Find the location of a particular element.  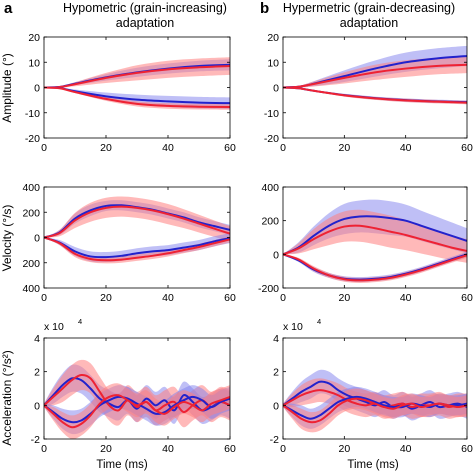

ylabel-amplitude: Amplitude (°) is located at coordinates (7, 88).